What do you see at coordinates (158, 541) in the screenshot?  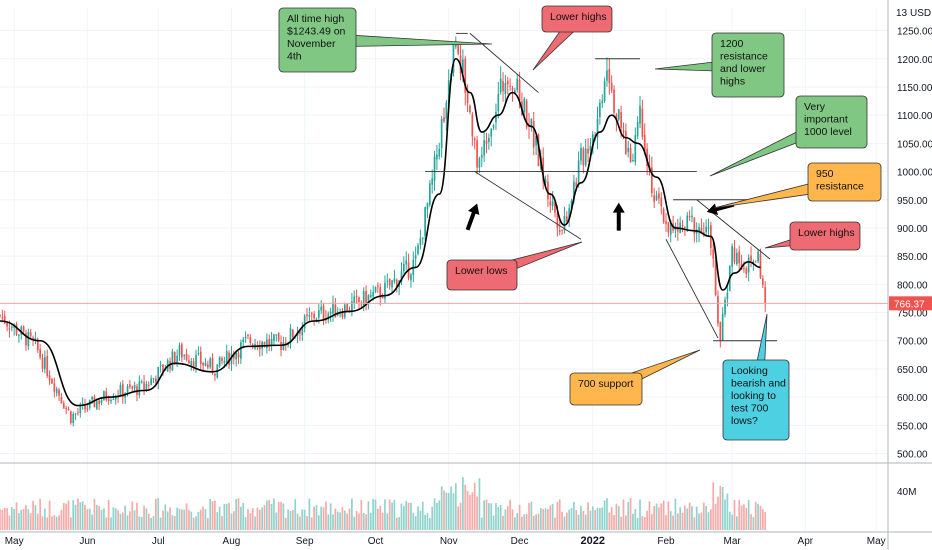 I see `x-tick-label: Jul` at bounding box center [158, 541].